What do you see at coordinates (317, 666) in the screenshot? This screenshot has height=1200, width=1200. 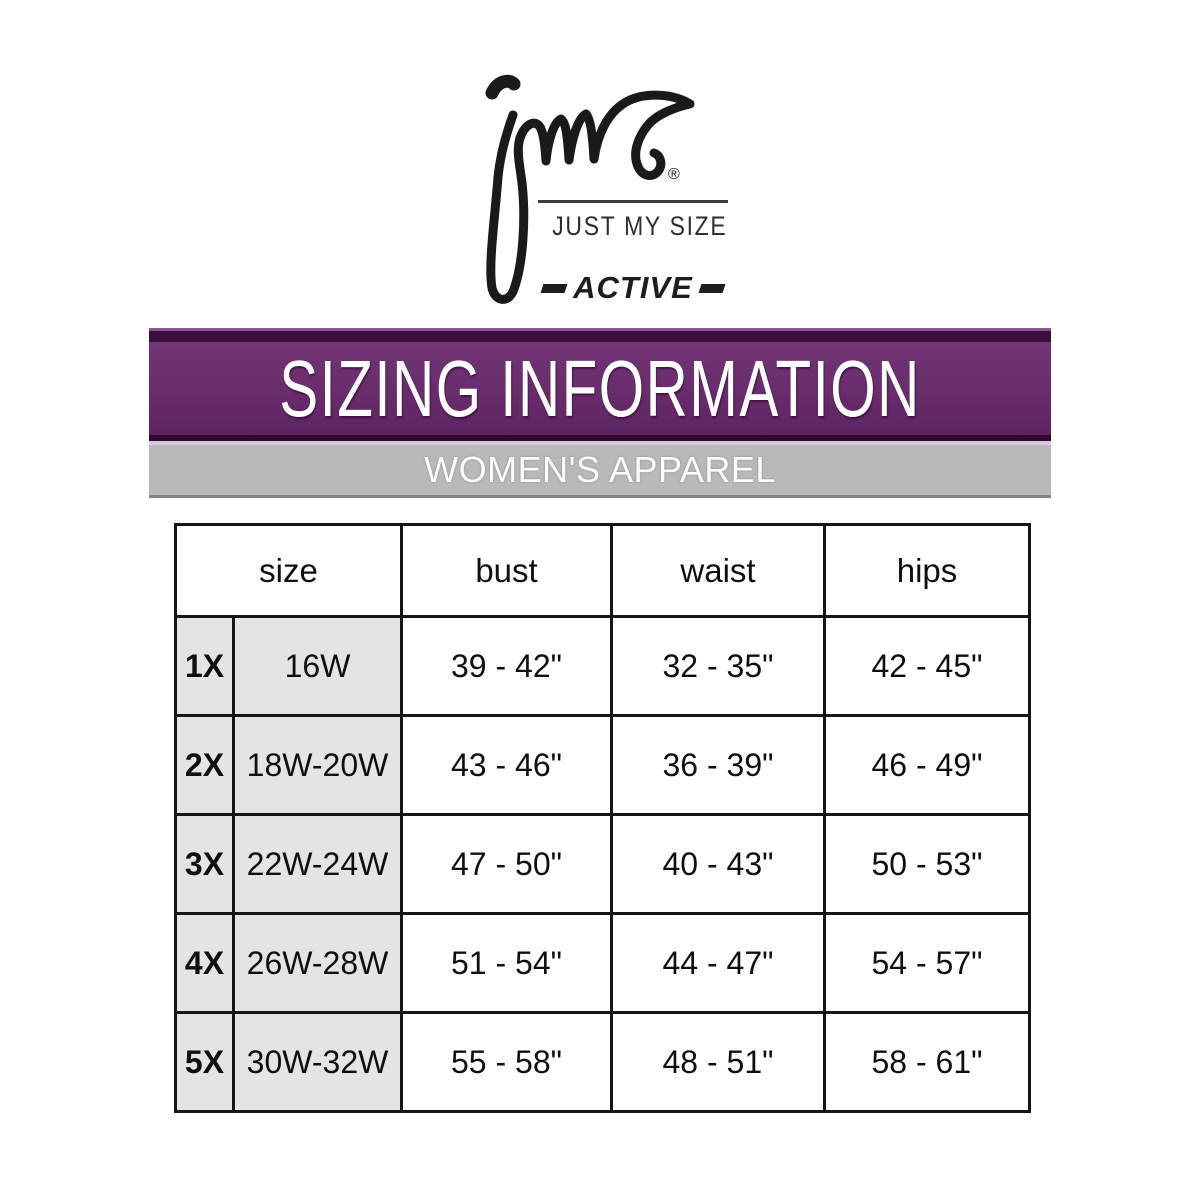 I see `size-range-cell: 16W` at bounding box center [317, 666].